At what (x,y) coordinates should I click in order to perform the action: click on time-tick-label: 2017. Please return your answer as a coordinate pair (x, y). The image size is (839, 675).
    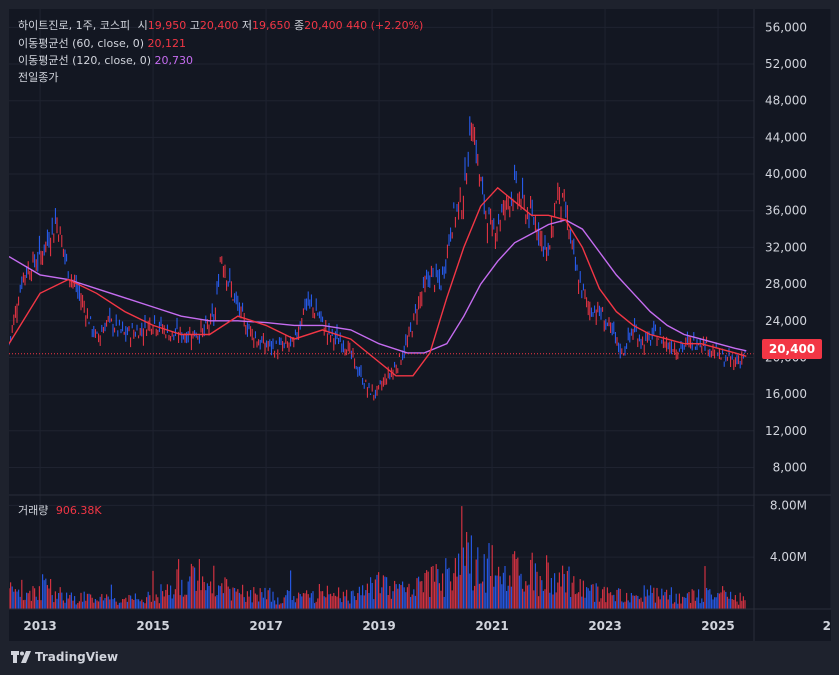
    Looking at the image, I should click on (265, 626).